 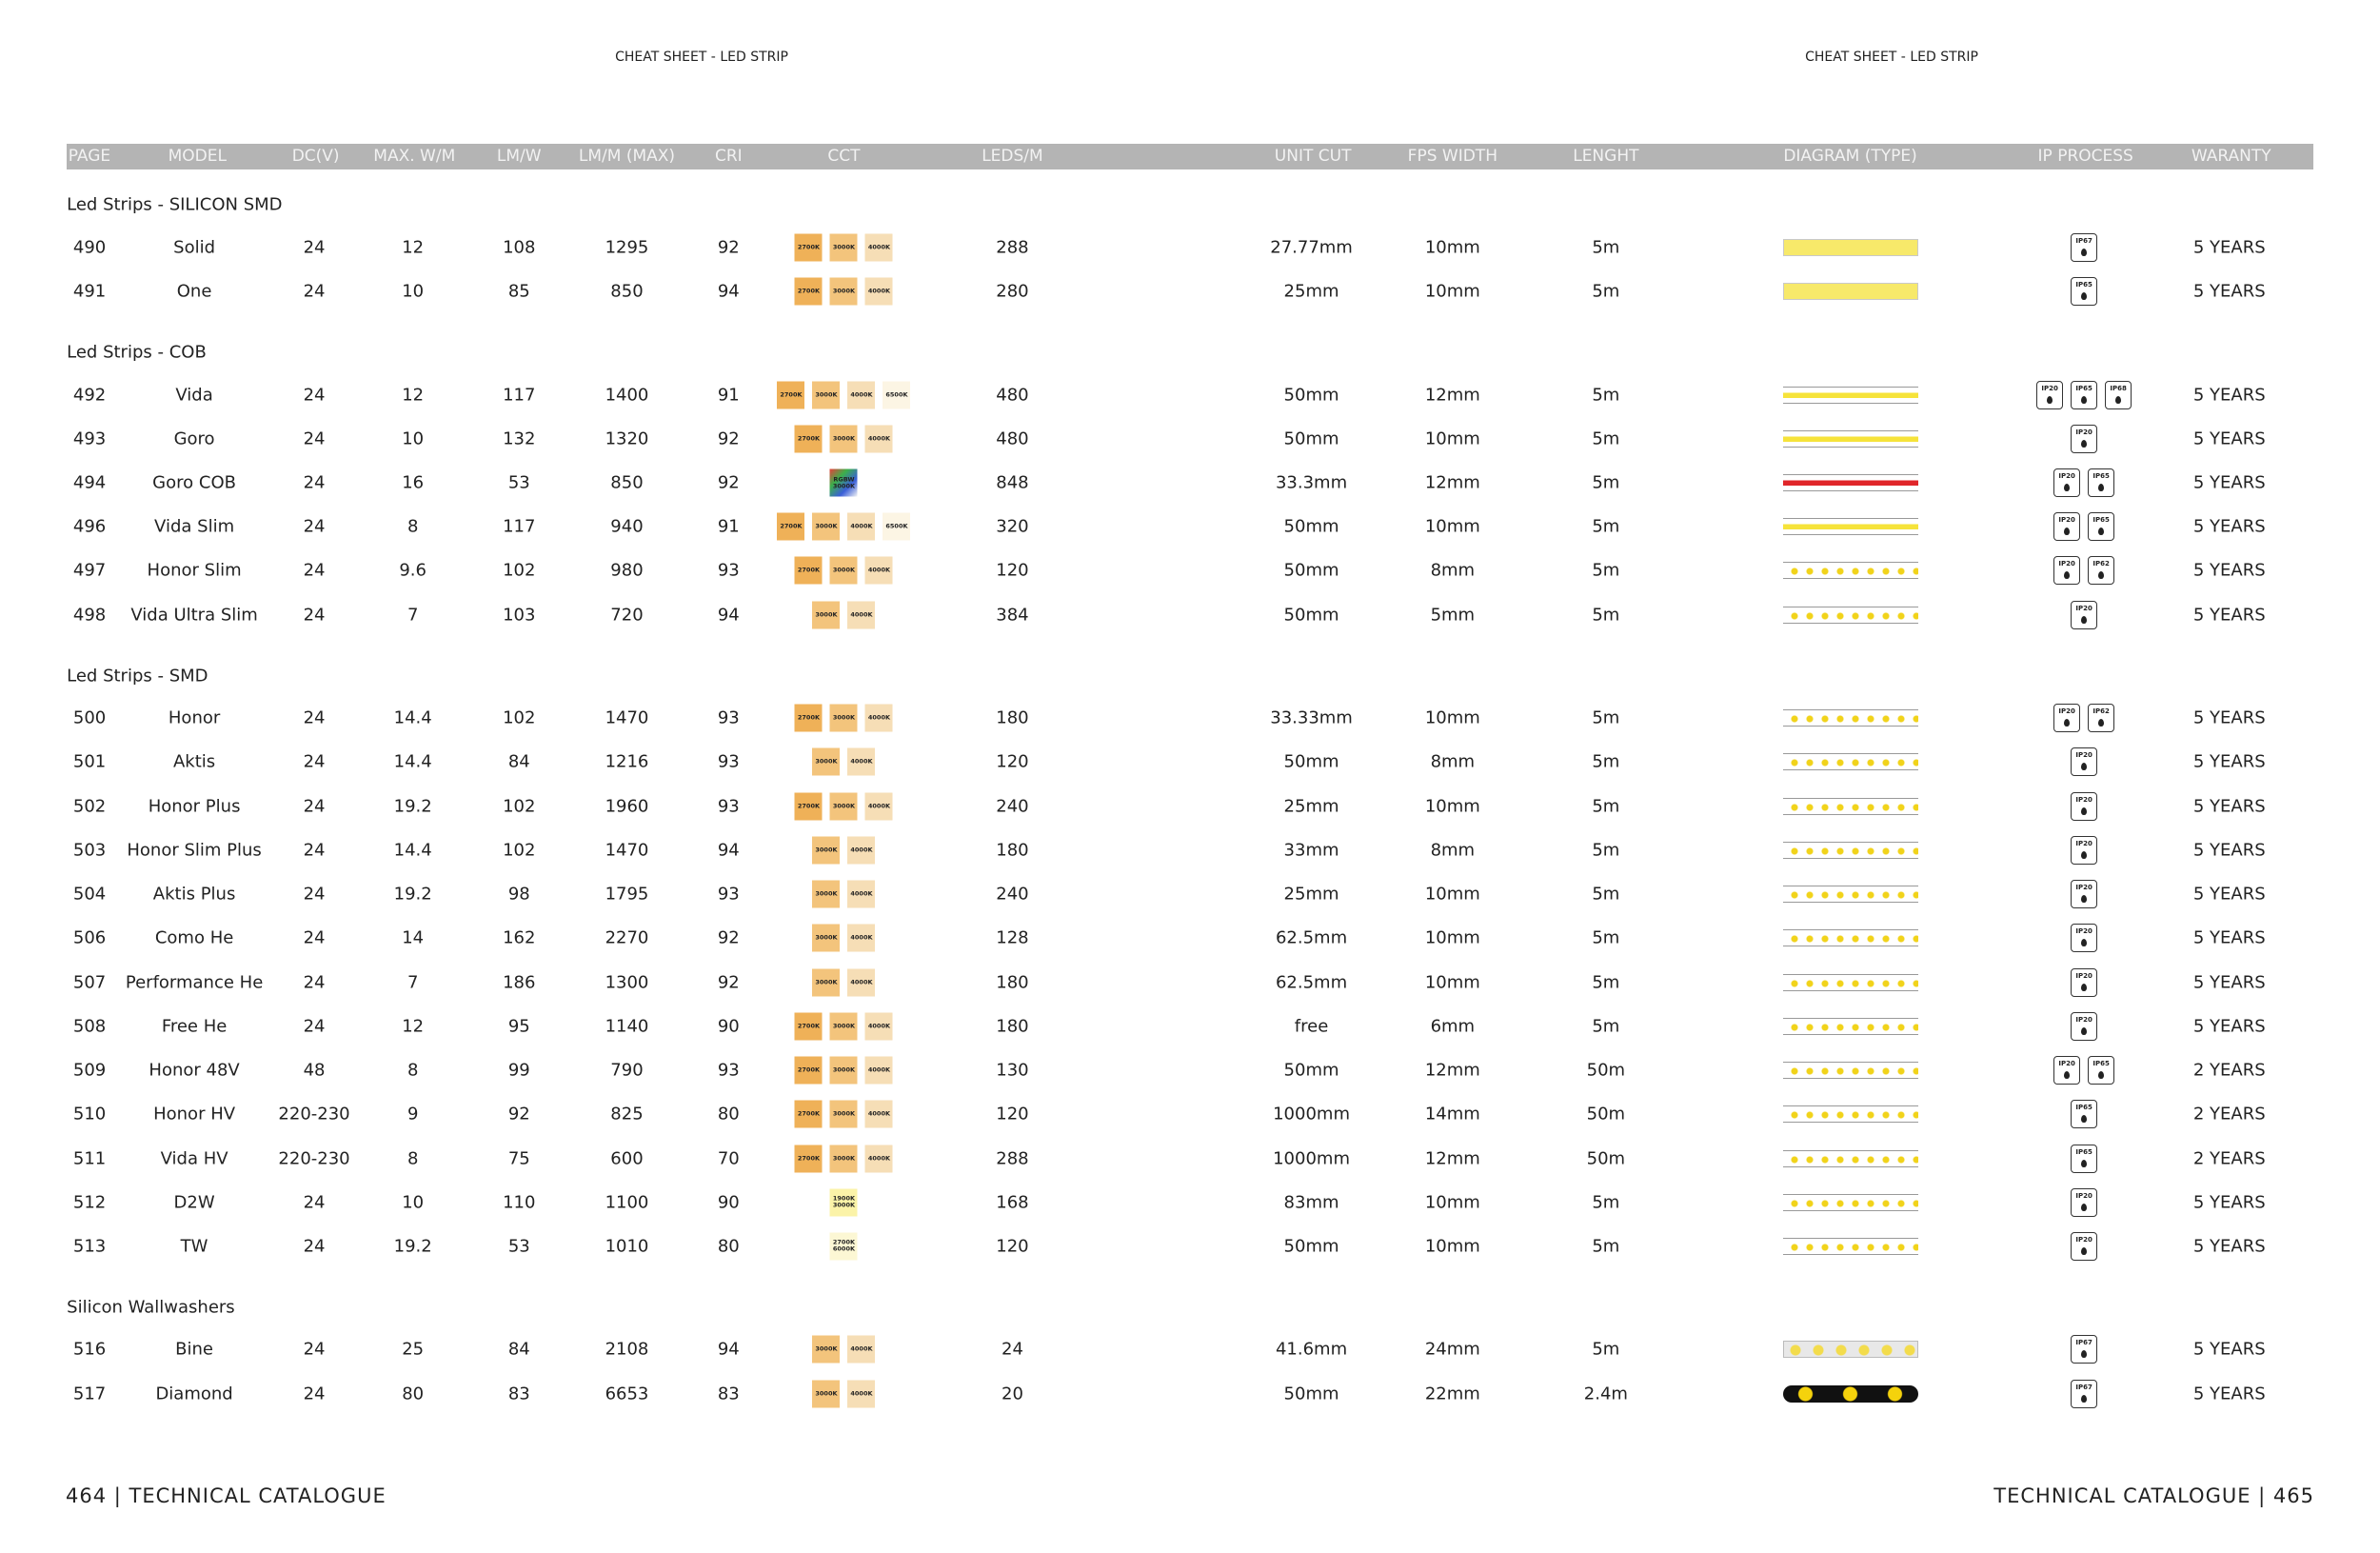 I want to click on cct-chips: 2700K 3000K 4000K 6500K, so click(x=844, y=526).